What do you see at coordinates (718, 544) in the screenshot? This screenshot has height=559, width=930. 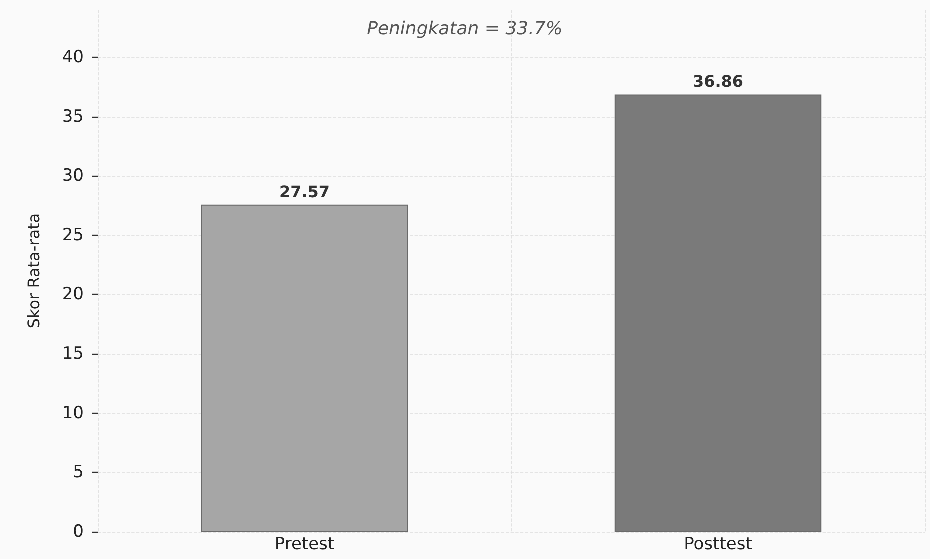 I see `x-tick-label: Posttest` at bounding box center [718, 544].